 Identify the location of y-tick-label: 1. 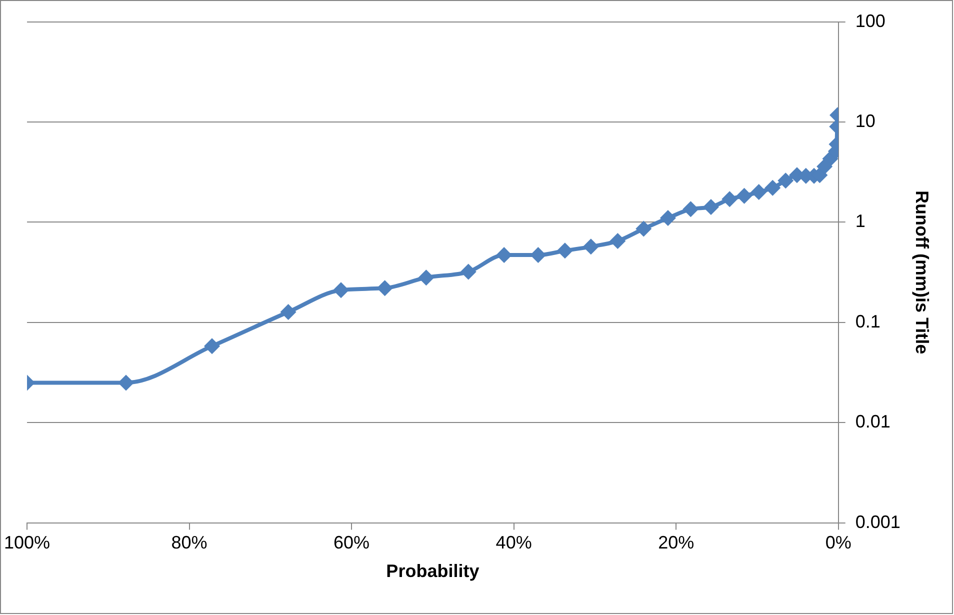
(860, 221).